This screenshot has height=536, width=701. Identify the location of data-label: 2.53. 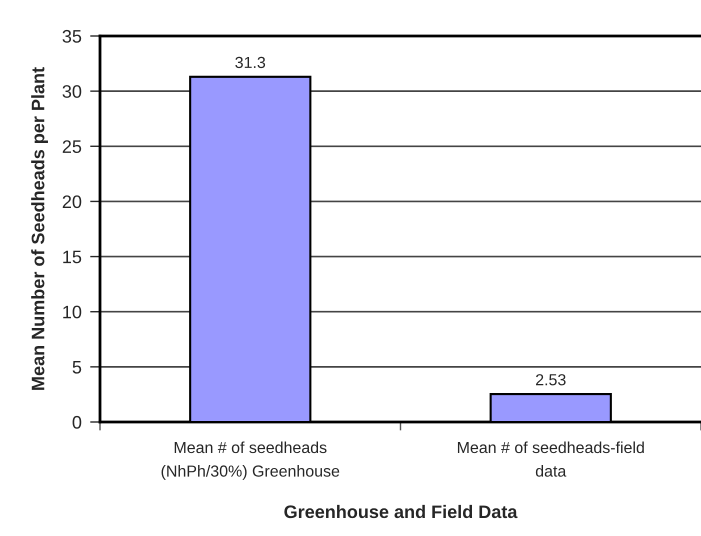
(551, 380).